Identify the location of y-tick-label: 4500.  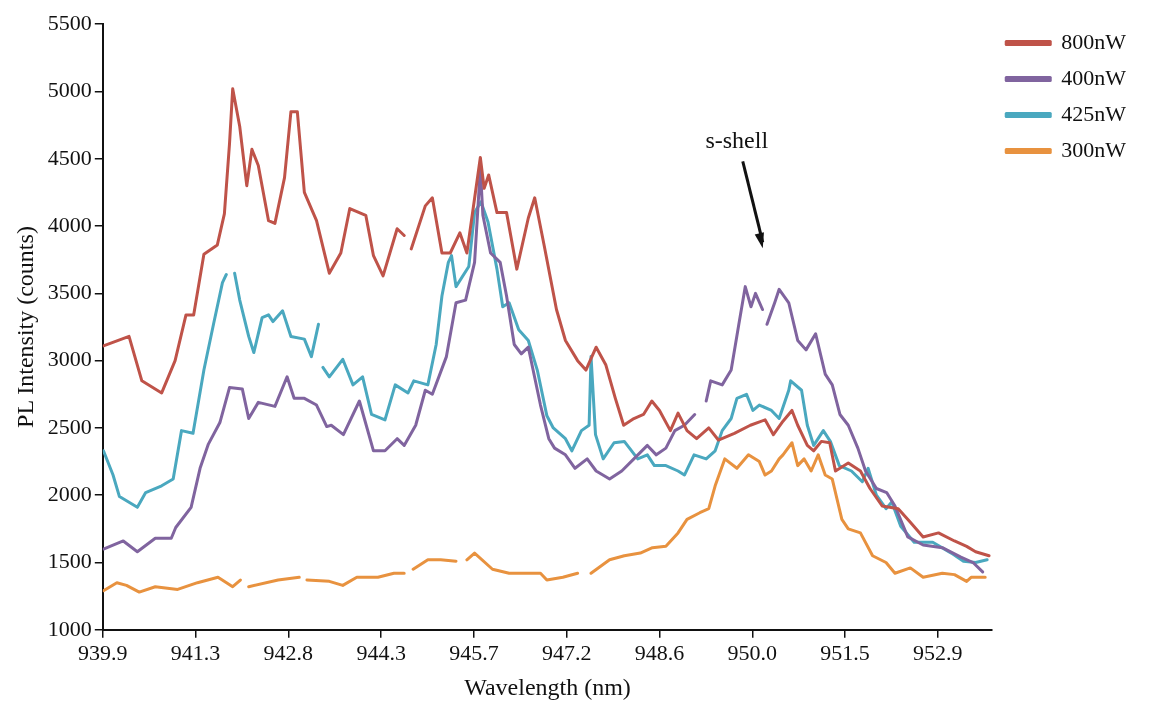
(69, 157).